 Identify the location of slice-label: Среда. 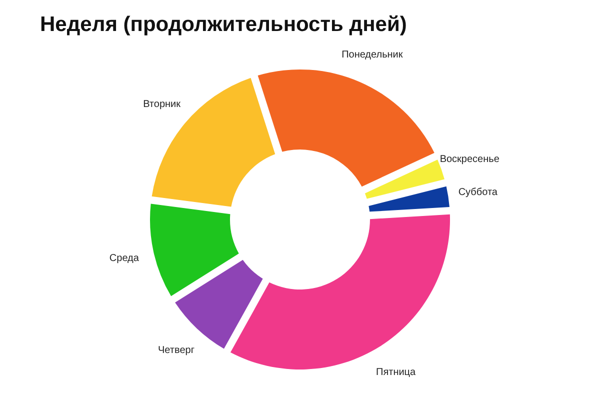
(124, 258).